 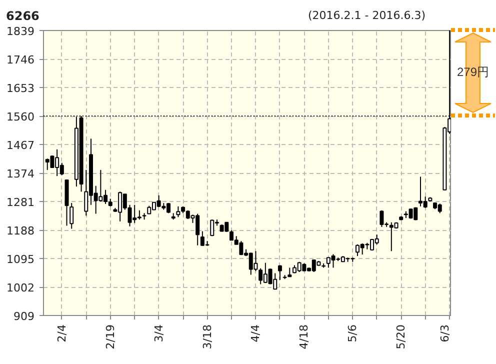 What do you see at coordinates (20, 88) in the screenshot?
I see `y-tick-label: 1653` at bounding box center [20, 88].